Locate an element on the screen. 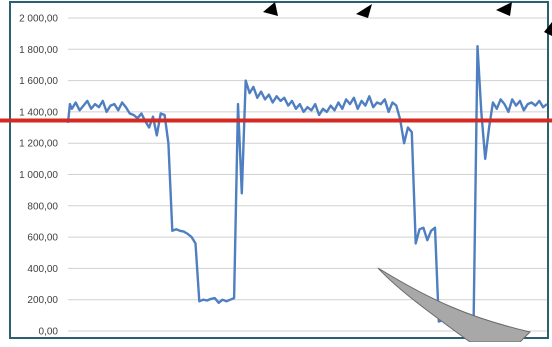  y-tick-label: 2 000,00 is located at coordinates (38, 19).